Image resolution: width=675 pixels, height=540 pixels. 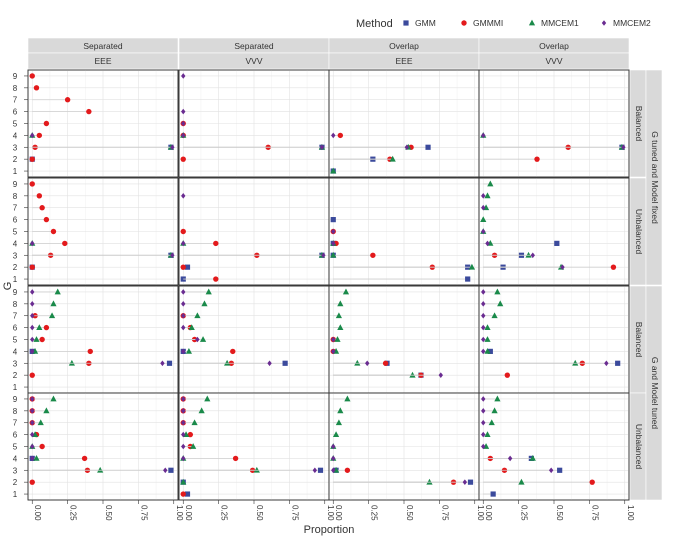 What do you see at coordinates (639, 124) in the screenshot?
I see `row-strip-inner-label: Balanced` at bounding box center [639, 124].